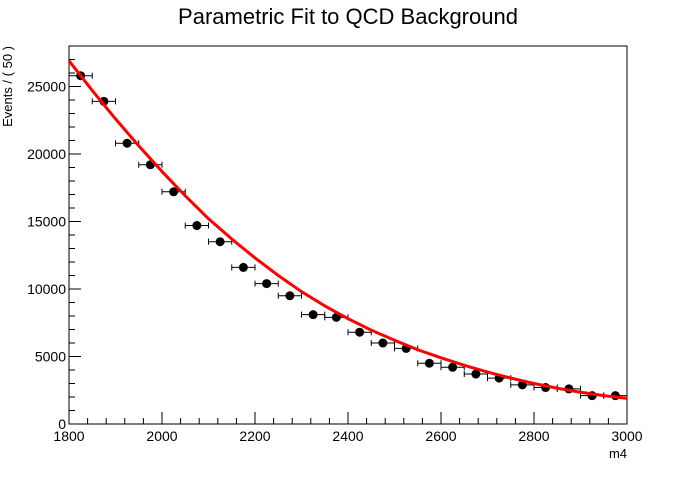 Image resolution: width=696 pixels, height=477 pixels. Describe the element at coordinates (533, 436) in the screenshot. I see `x-tick-label: 2800` at that location.